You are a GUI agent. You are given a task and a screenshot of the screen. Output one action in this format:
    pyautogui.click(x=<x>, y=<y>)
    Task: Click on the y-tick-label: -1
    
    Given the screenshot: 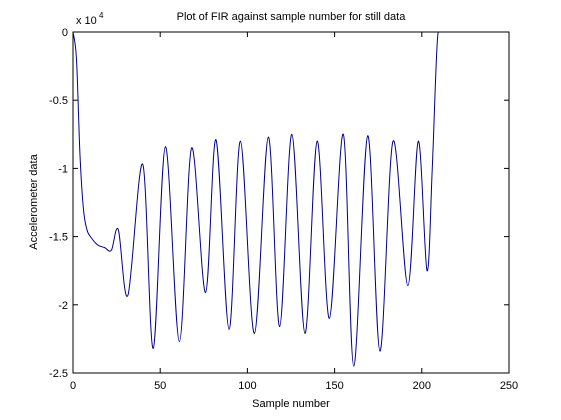 What is the action you would take?
    pyautogui.click(x=63, y=169)
    